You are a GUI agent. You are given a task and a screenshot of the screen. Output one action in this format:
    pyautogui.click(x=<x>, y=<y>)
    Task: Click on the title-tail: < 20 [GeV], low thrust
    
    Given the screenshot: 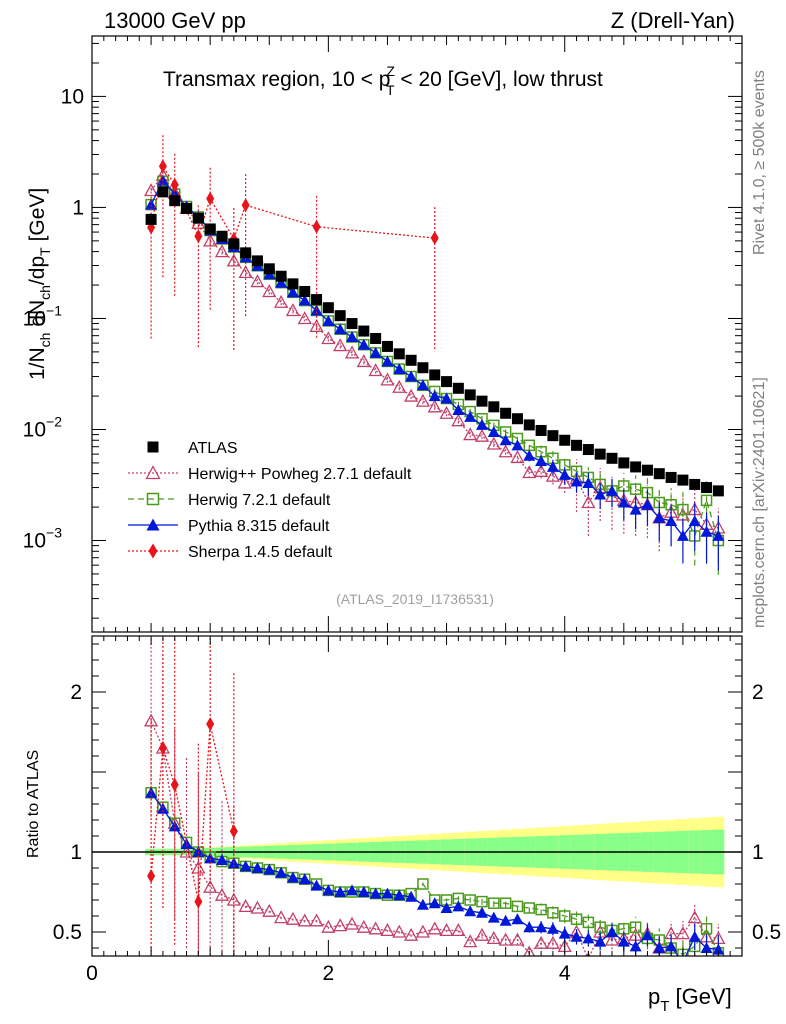 What is the action you would take?
    pyautogui.click(x=499, y=79)
    